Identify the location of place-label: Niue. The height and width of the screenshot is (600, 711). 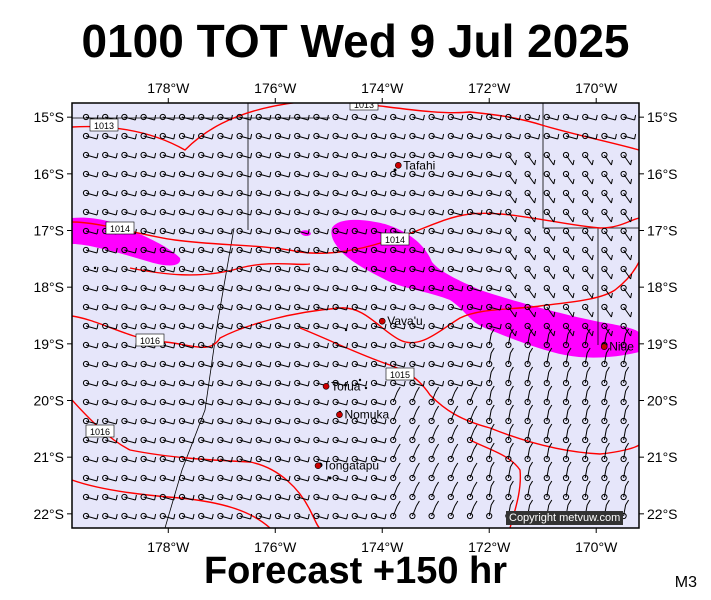
(621, 347).